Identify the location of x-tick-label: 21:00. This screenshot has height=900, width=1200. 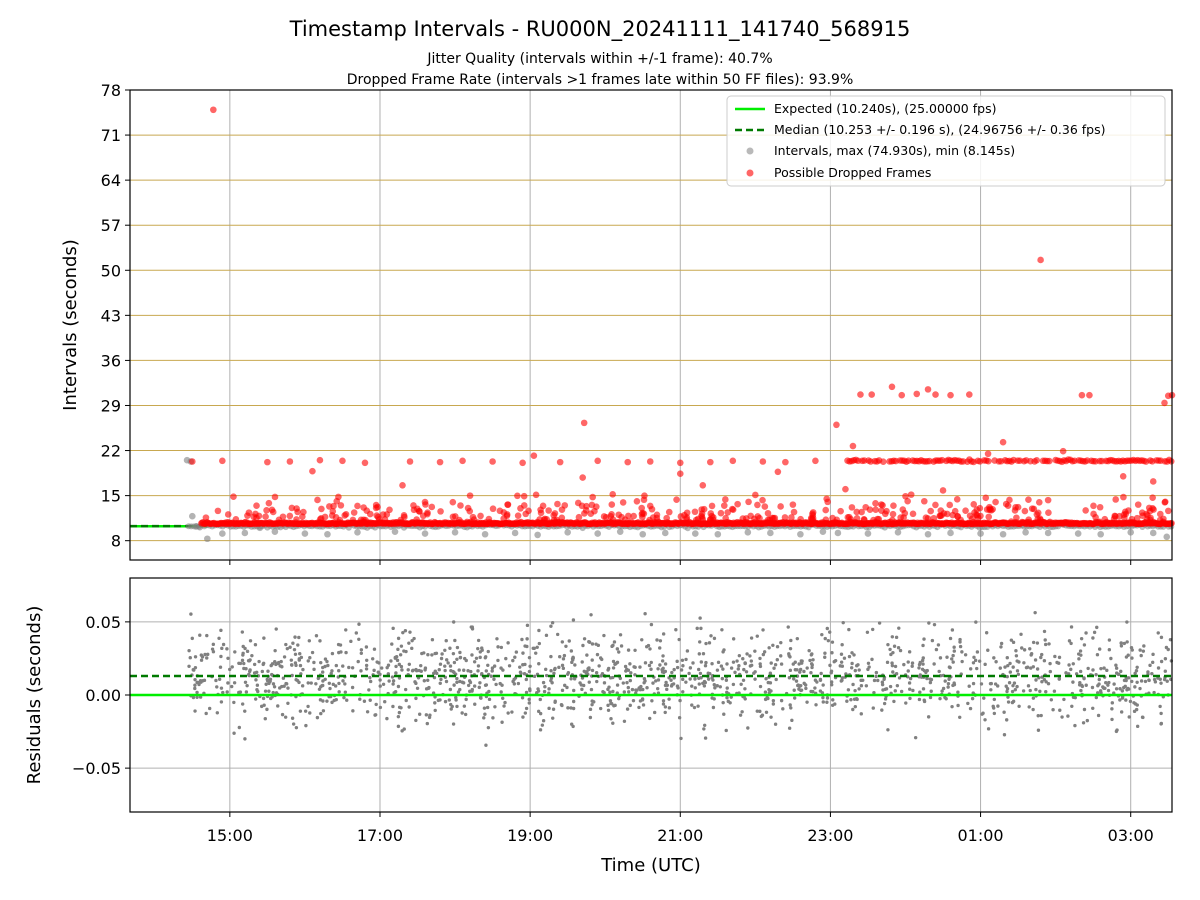
(680, 835).